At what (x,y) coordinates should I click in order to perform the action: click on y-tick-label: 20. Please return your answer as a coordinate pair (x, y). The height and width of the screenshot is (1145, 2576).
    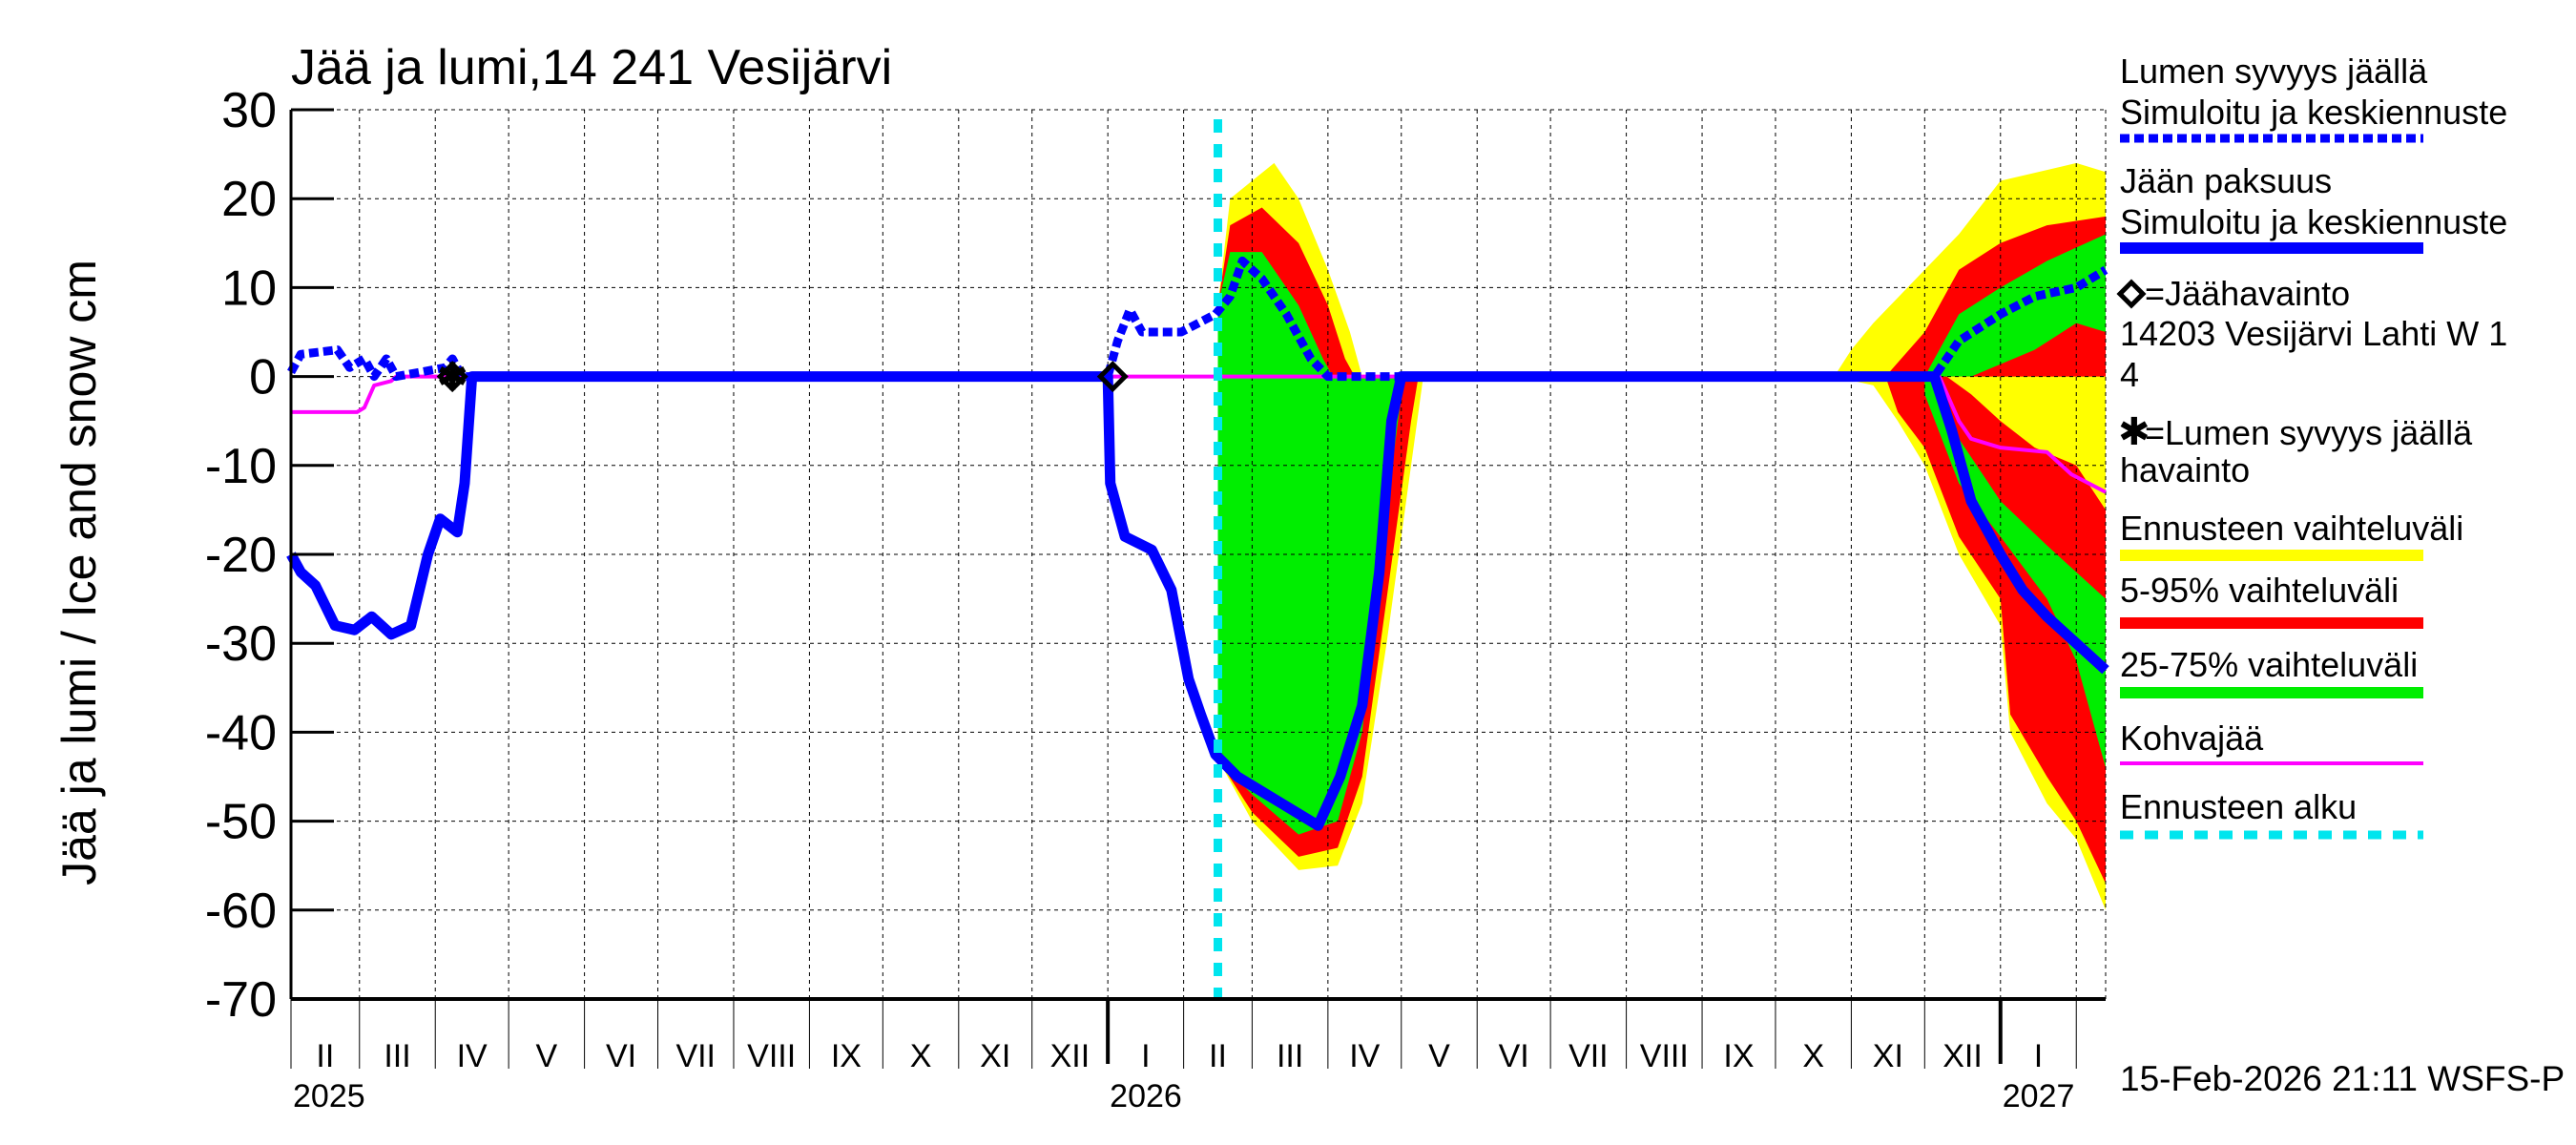
    Looking at the image, I should click on (249, 199).